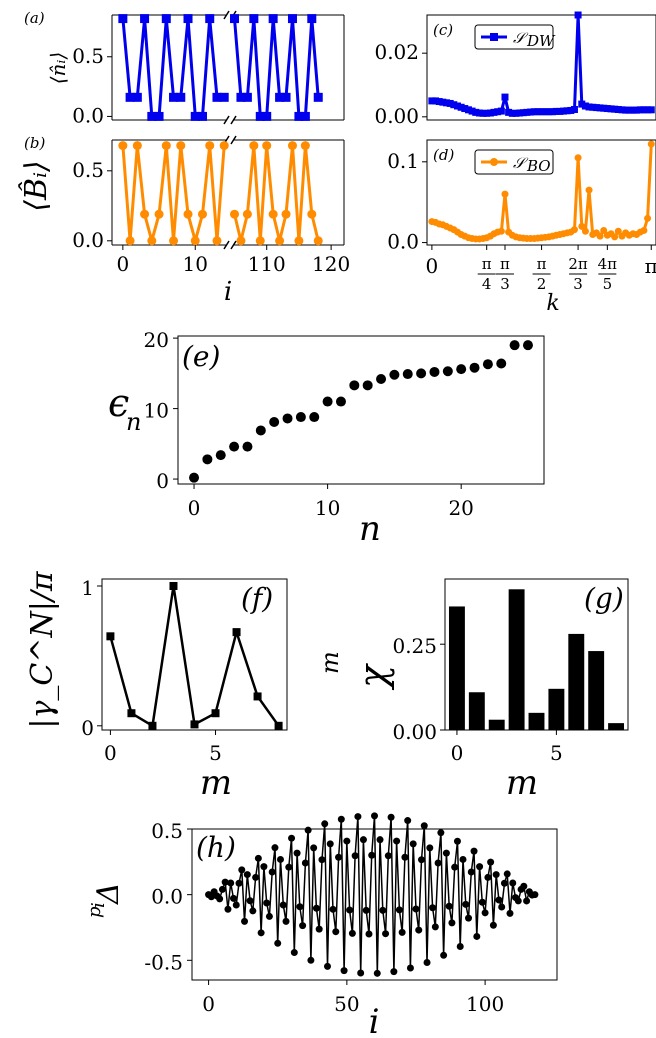 The height and width of the screenshot is (1038, 656). Describe the element at coordinates (58, 68) in the screenshot. I see `ylabel-a: ⟨n̂ᵢ⟩` at that location.